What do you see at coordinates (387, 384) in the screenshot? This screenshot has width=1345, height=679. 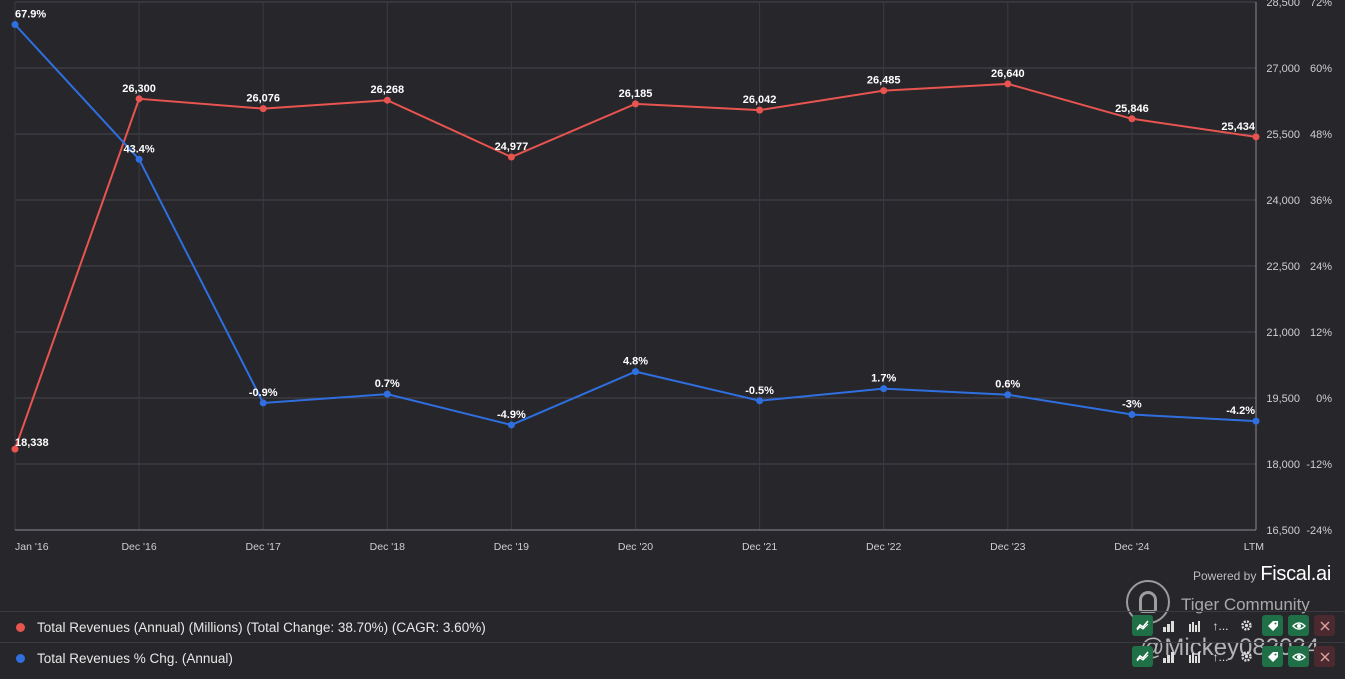 I see `pct-change-data-label: 0.7%` at bounding box center [387, 384].